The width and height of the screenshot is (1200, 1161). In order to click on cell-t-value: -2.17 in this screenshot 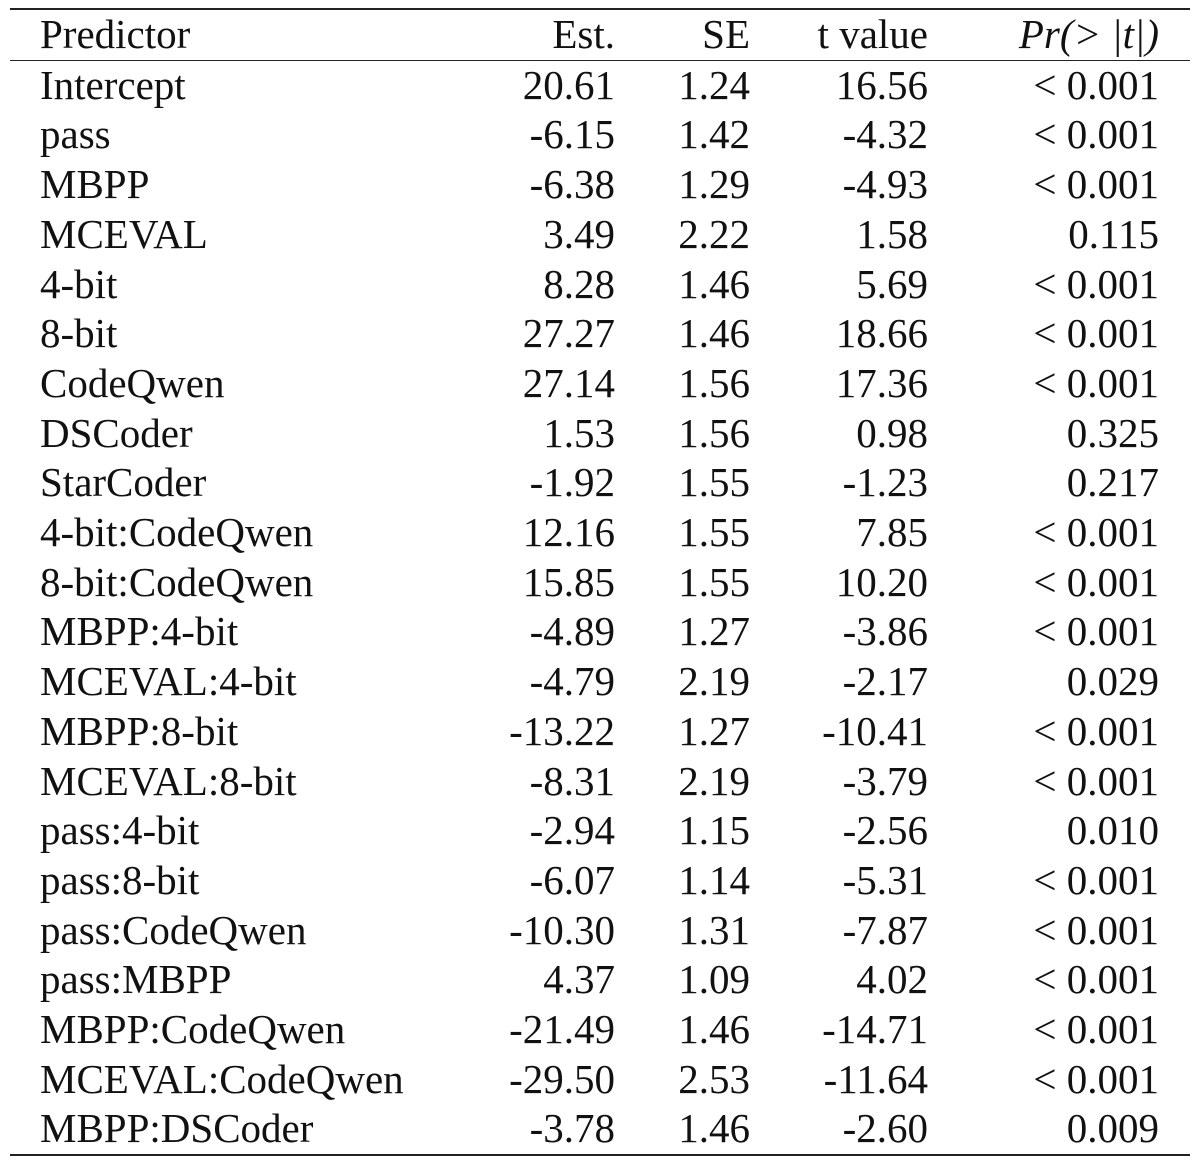, I will do `click(885, 681)`.